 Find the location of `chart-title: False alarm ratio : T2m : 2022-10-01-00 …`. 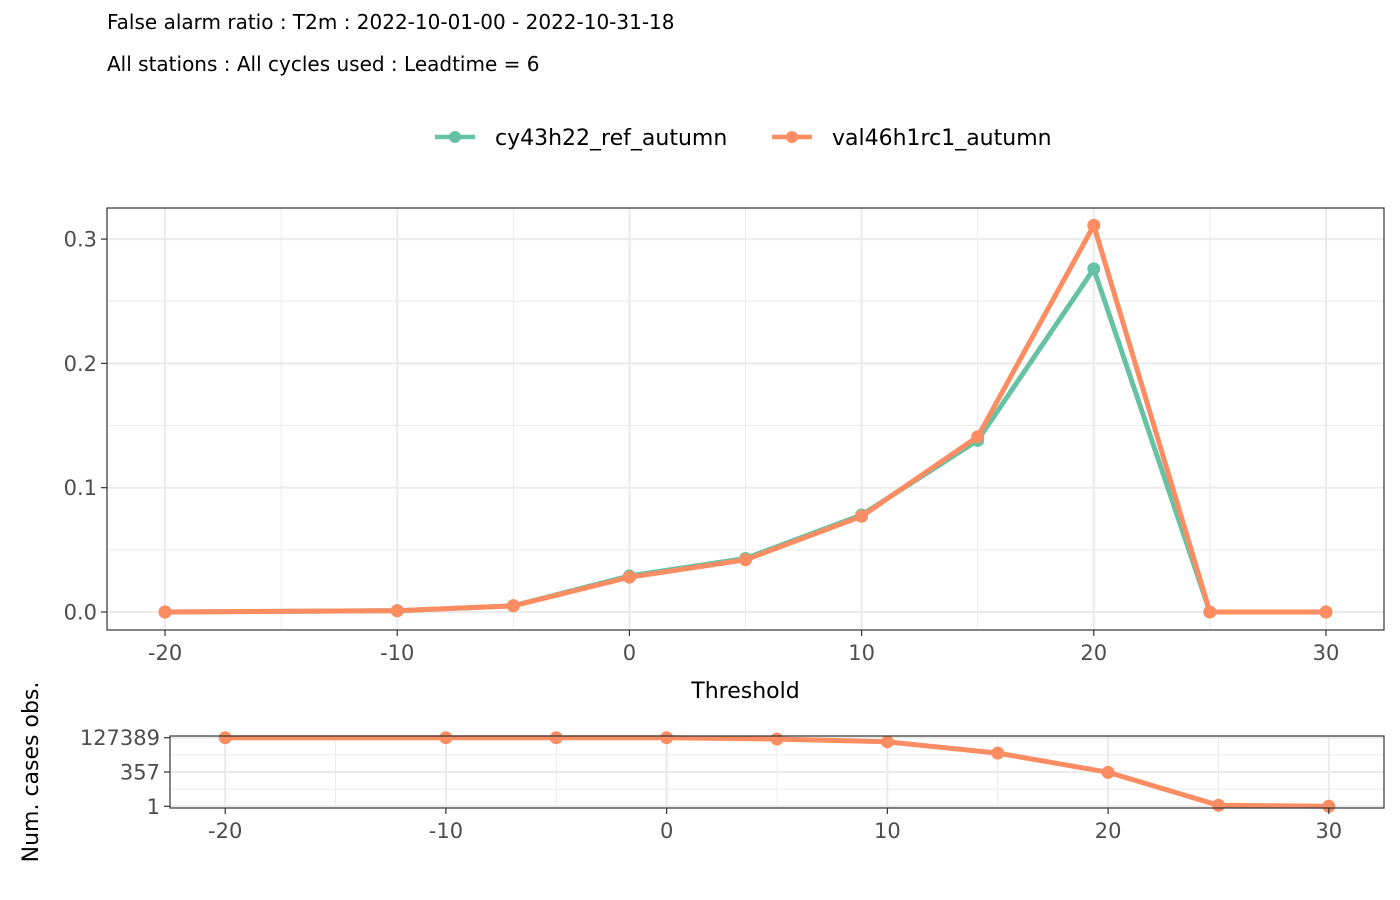

chart-title: False alarm ratio : T2m : 2022-10-01-00 … is located at coordinates (391, 22).